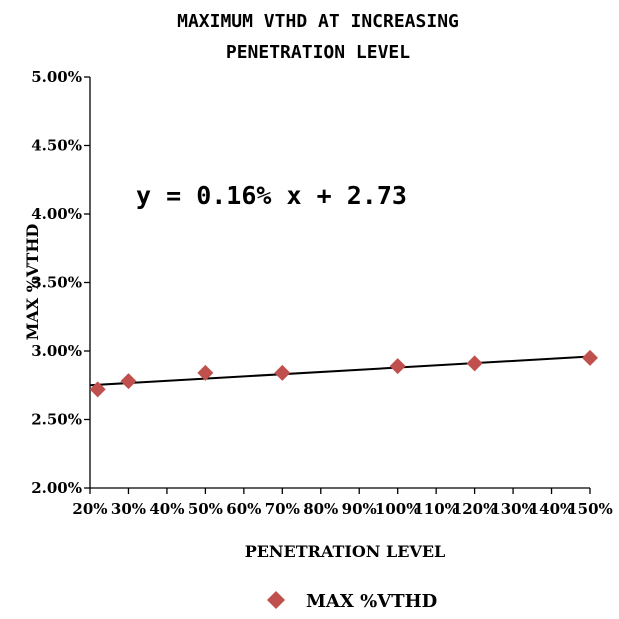 This screenshot has width=619, height=619. I want to click on chart-title-line-1: MAXIMUM VTHD AT INCREASING, so click(318, 21).